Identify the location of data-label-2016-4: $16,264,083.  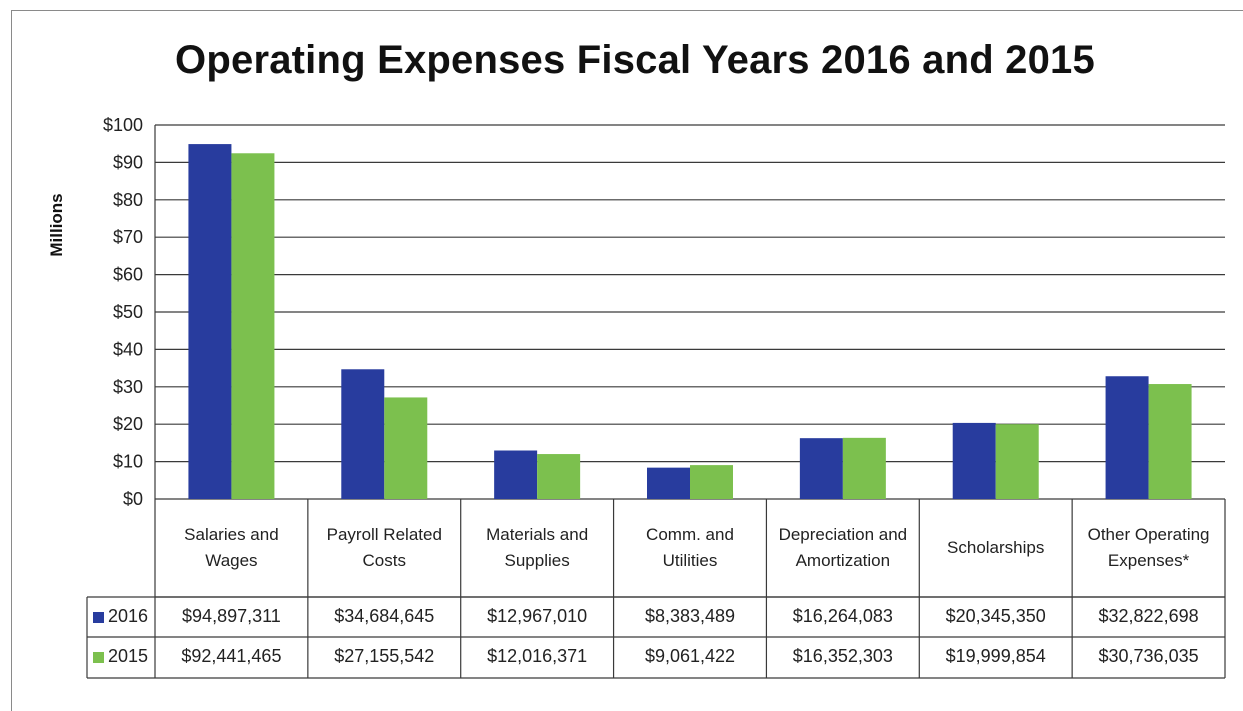
(842, 616).